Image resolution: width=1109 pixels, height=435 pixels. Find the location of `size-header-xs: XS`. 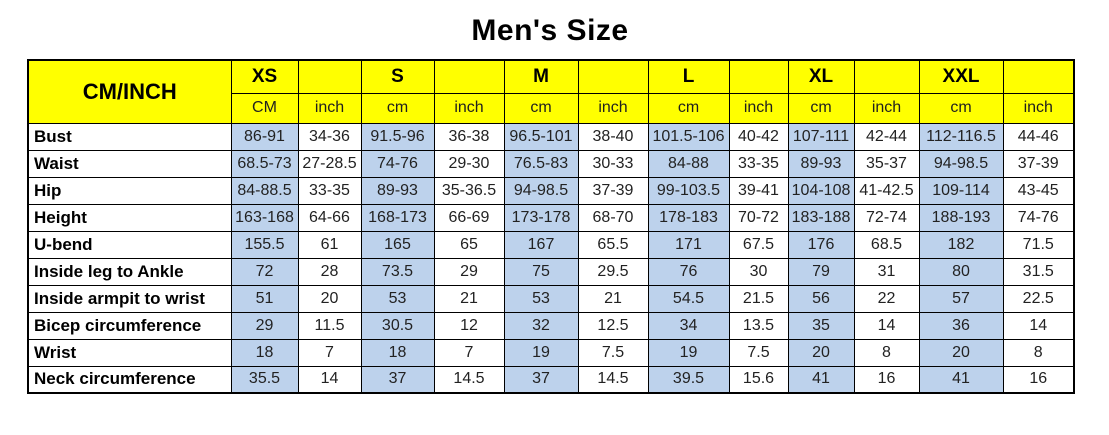

size-header-xs: XS is located at coordinates (264, 76).